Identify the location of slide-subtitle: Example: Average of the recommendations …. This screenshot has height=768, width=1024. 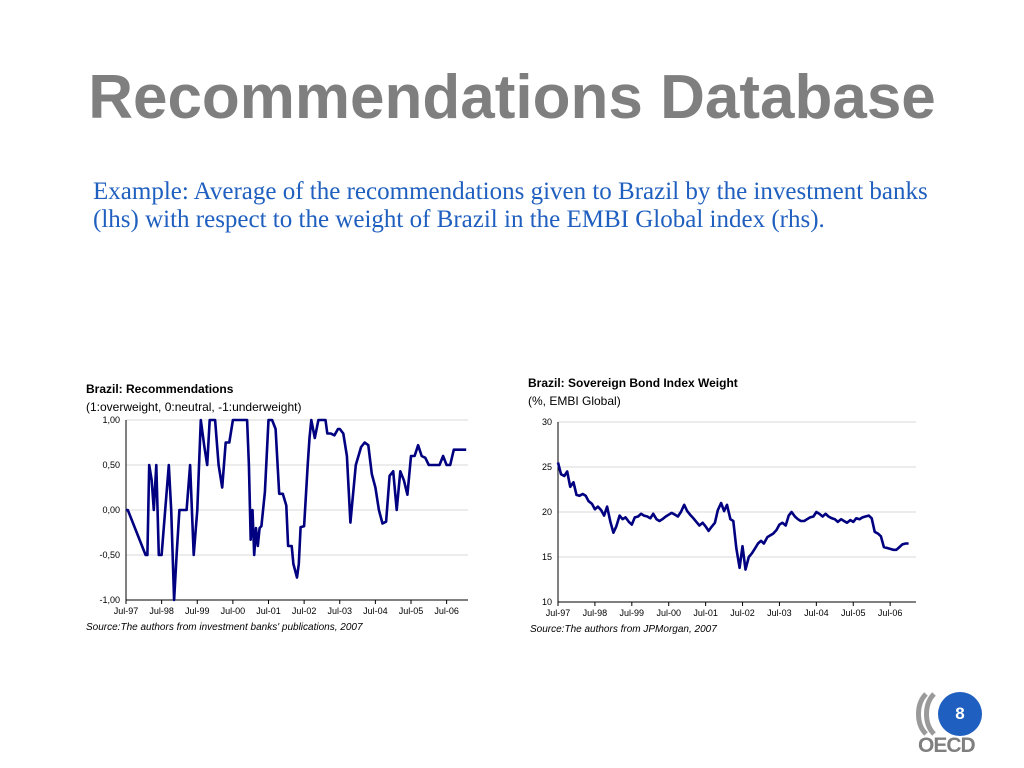
(510, 205).